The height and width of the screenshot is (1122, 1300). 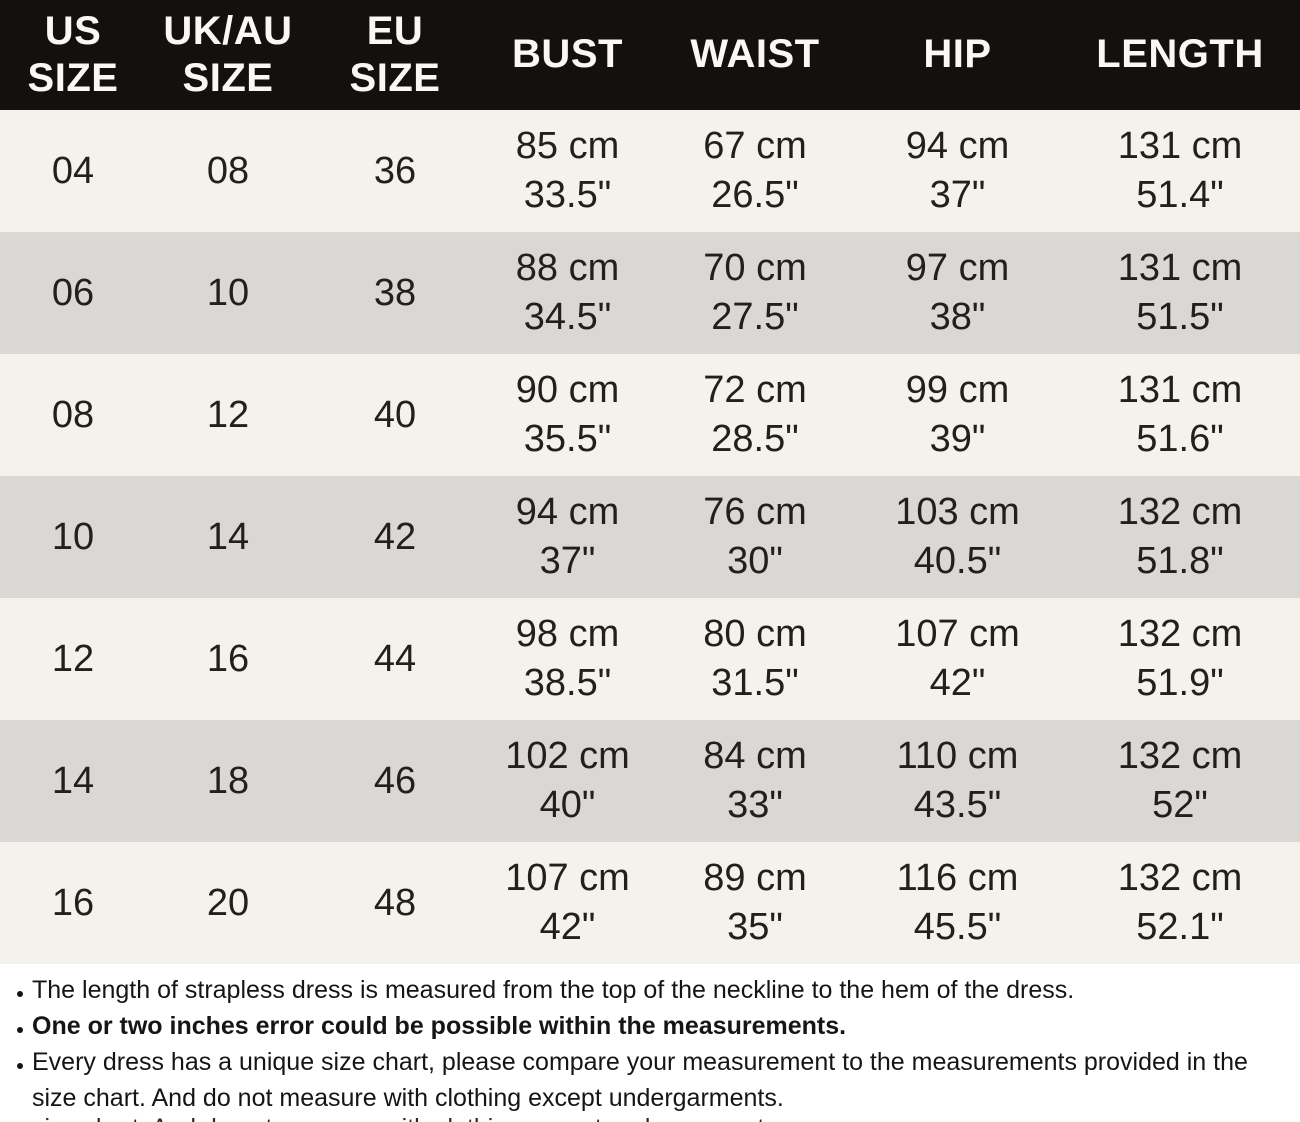 I want to click on measurement-cm: 72 cm, so click(x=755, y=390).